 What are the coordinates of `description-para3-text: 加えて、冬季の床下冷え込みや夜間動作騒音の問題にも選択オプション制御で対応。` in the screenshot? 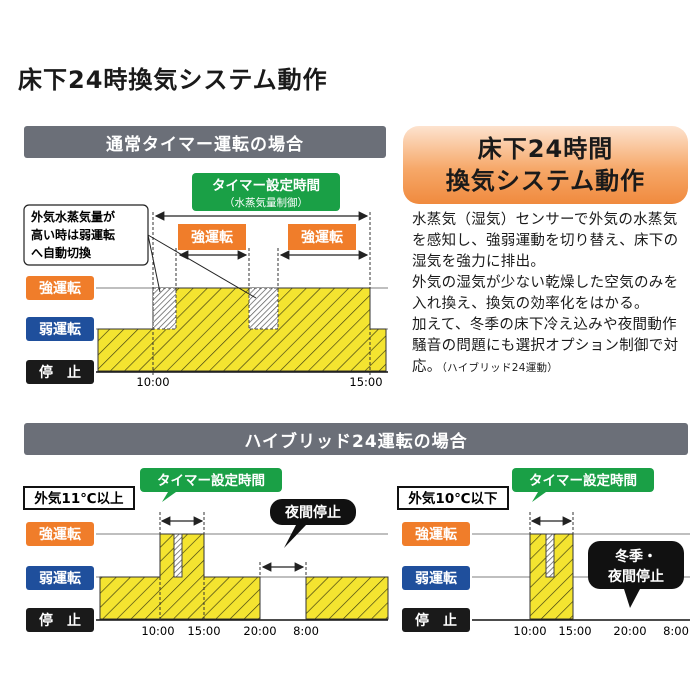 It's located at (545, 346).